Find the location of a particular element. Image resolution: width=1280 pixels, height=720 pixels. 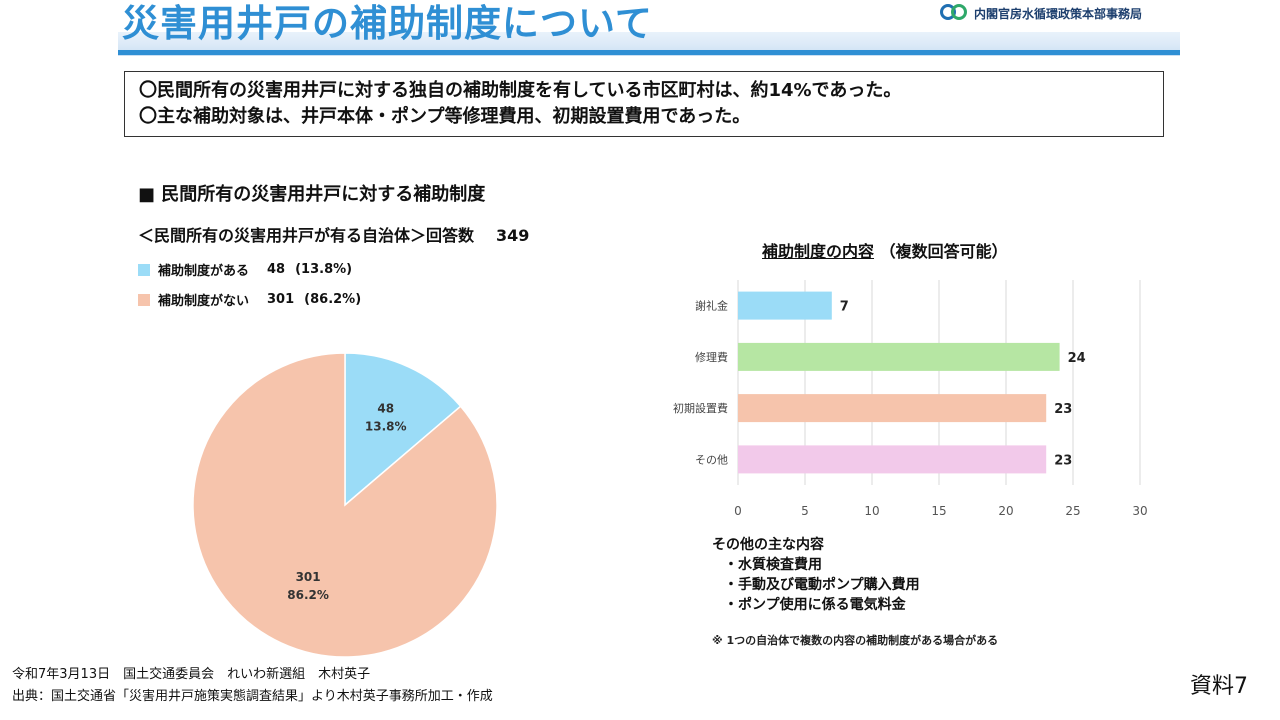

x-tick-label: 0 is located at coordinates (738, 511).